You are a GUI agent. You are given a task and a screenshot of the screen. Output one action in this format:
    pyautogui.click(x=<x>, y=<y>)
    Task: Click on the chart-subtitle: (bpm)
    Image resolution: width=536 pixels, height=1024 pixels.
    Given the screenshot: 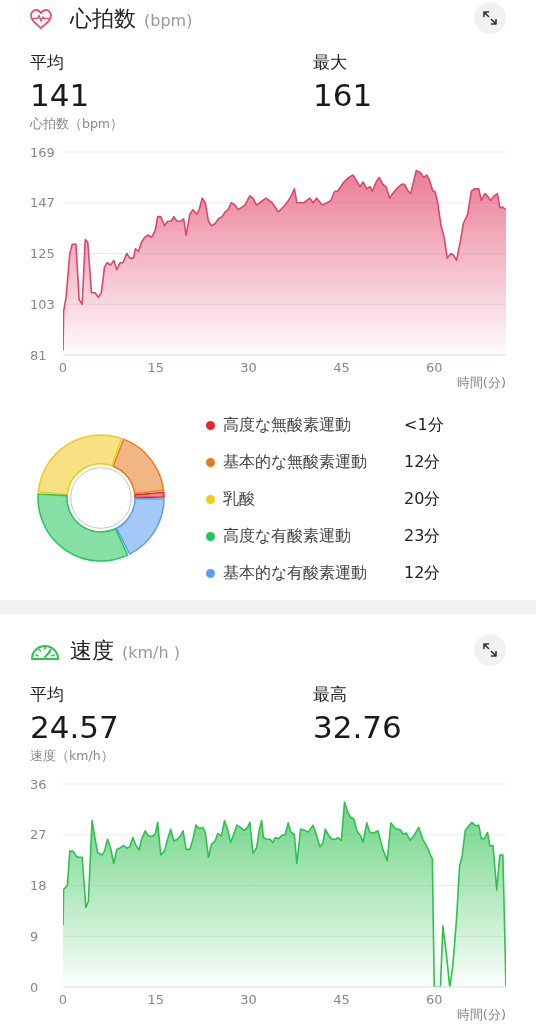 What is the action you would take?
    pyautogui.click(x=168, y=20)
    